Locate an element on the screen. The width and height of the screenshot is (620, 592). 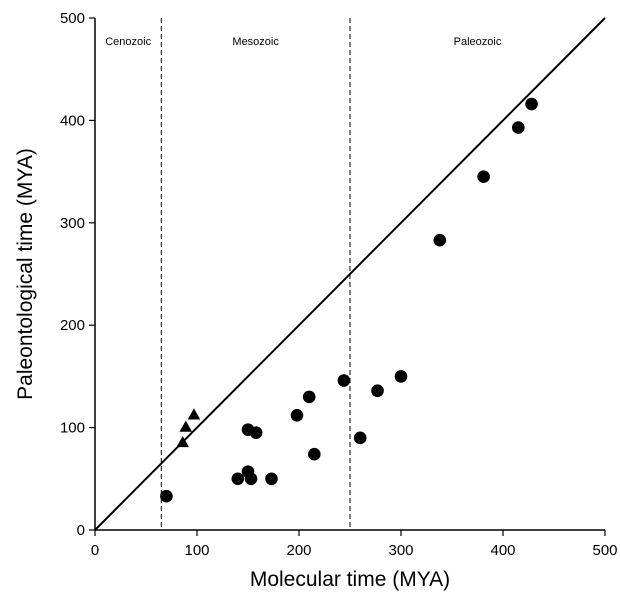
y-tick-label: 500 is located at coordinates (72, 18).